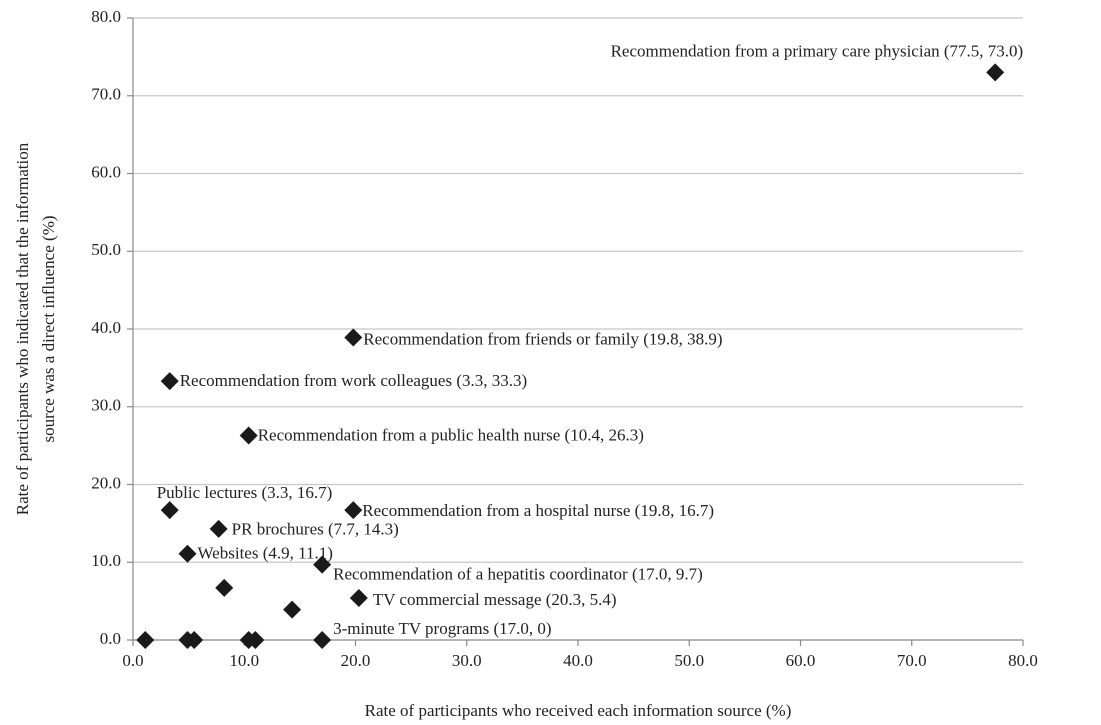  I want to click on point-label: TV commercial message (20.3, 5.4), so click(495, 599).